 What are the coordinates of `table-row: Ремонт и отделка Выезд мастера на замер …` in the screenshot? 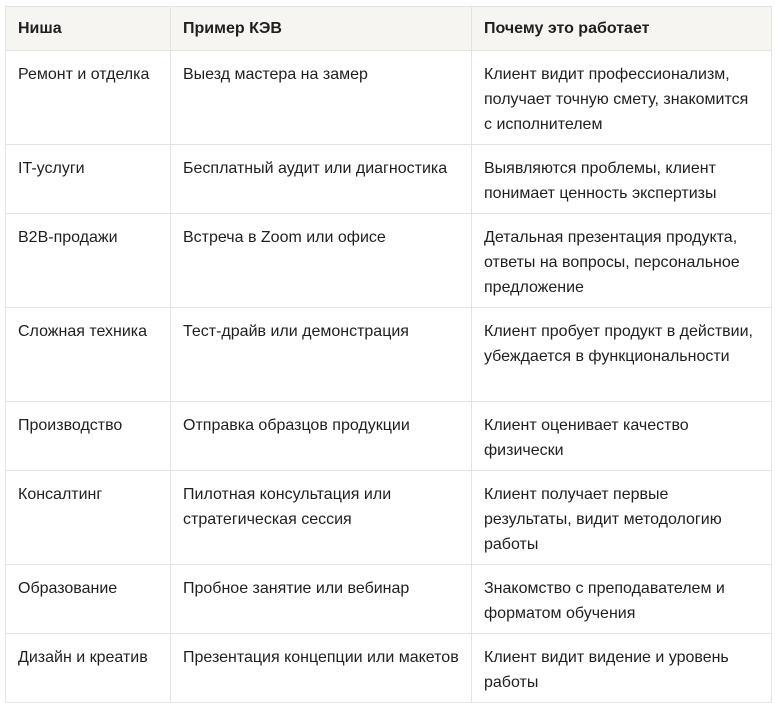 It's located at (388, 97).